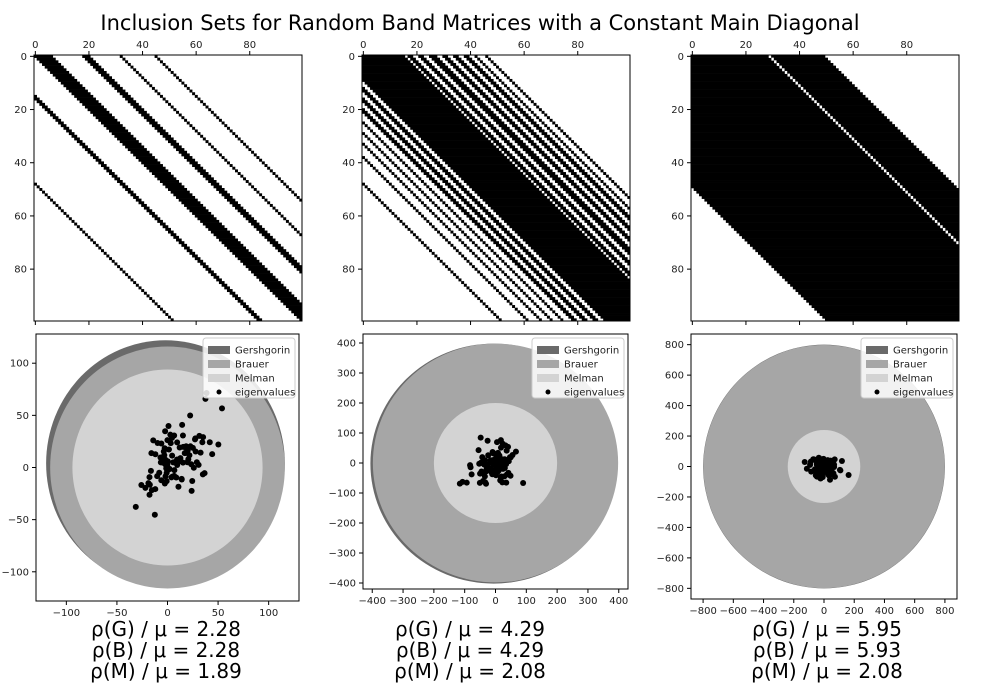 Image resolution: width=985 pixels, height=692 pixels. I want to click on xtick-label: 200, so click(557, 601).